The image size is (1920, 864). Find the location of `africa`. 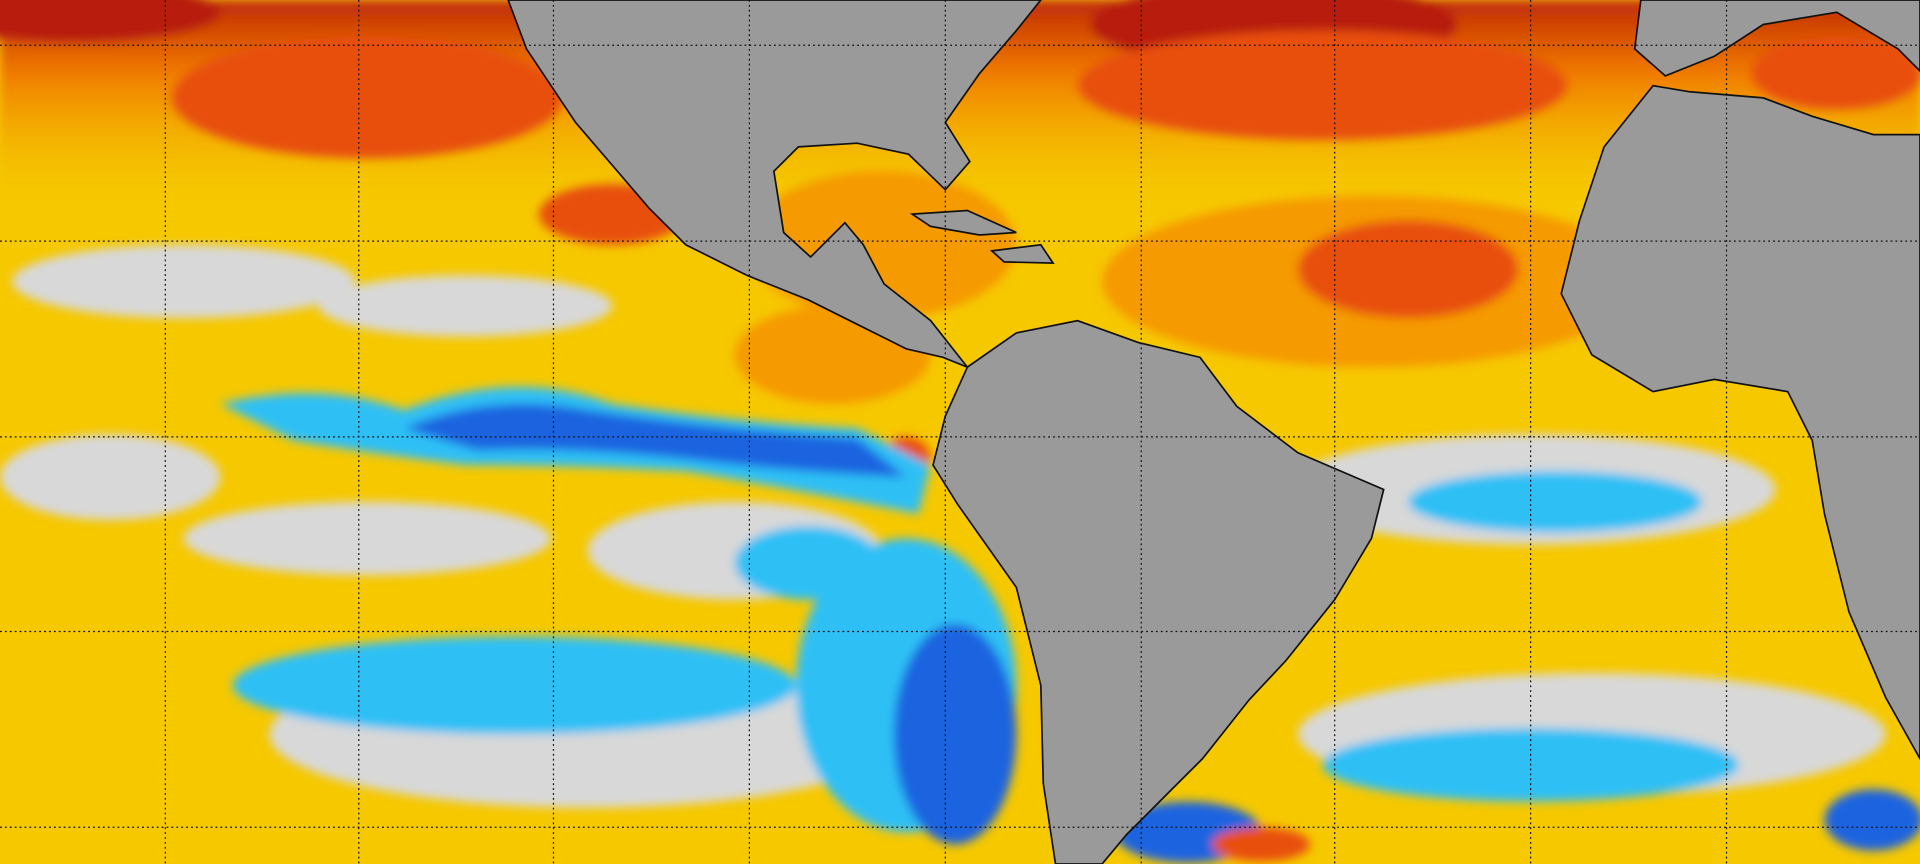

africa is located at coordinates (1740, 422).